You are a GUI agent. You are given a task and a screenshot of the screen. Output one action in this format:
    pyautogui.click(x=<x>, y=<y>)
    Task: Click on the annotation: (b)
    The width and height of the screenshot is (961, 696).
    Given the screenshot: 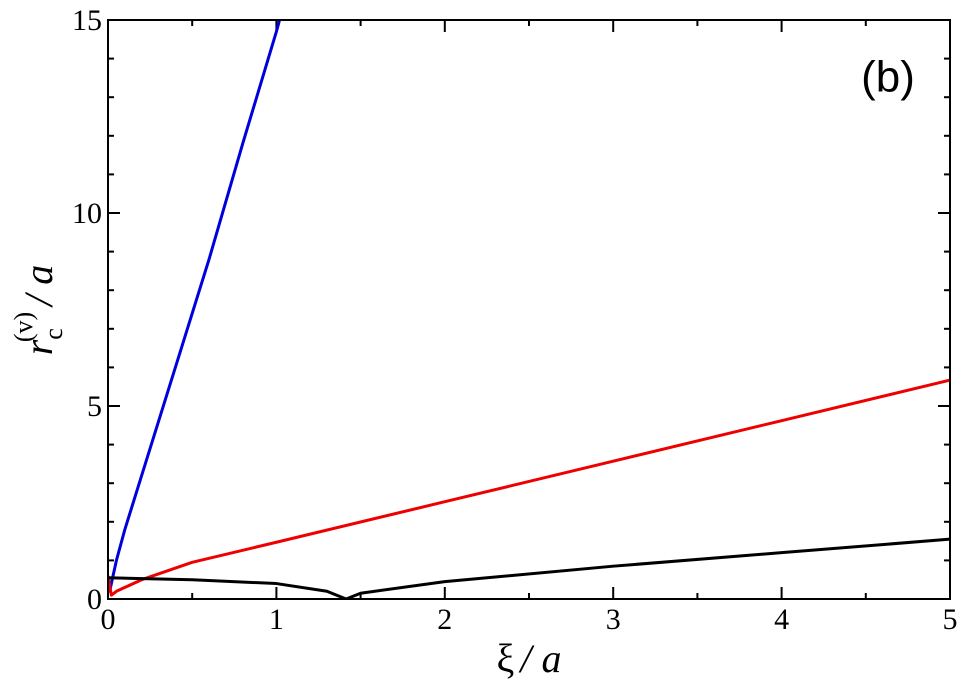 What is the action you would take?
    pyautogui.click(x=888, y=77)
    